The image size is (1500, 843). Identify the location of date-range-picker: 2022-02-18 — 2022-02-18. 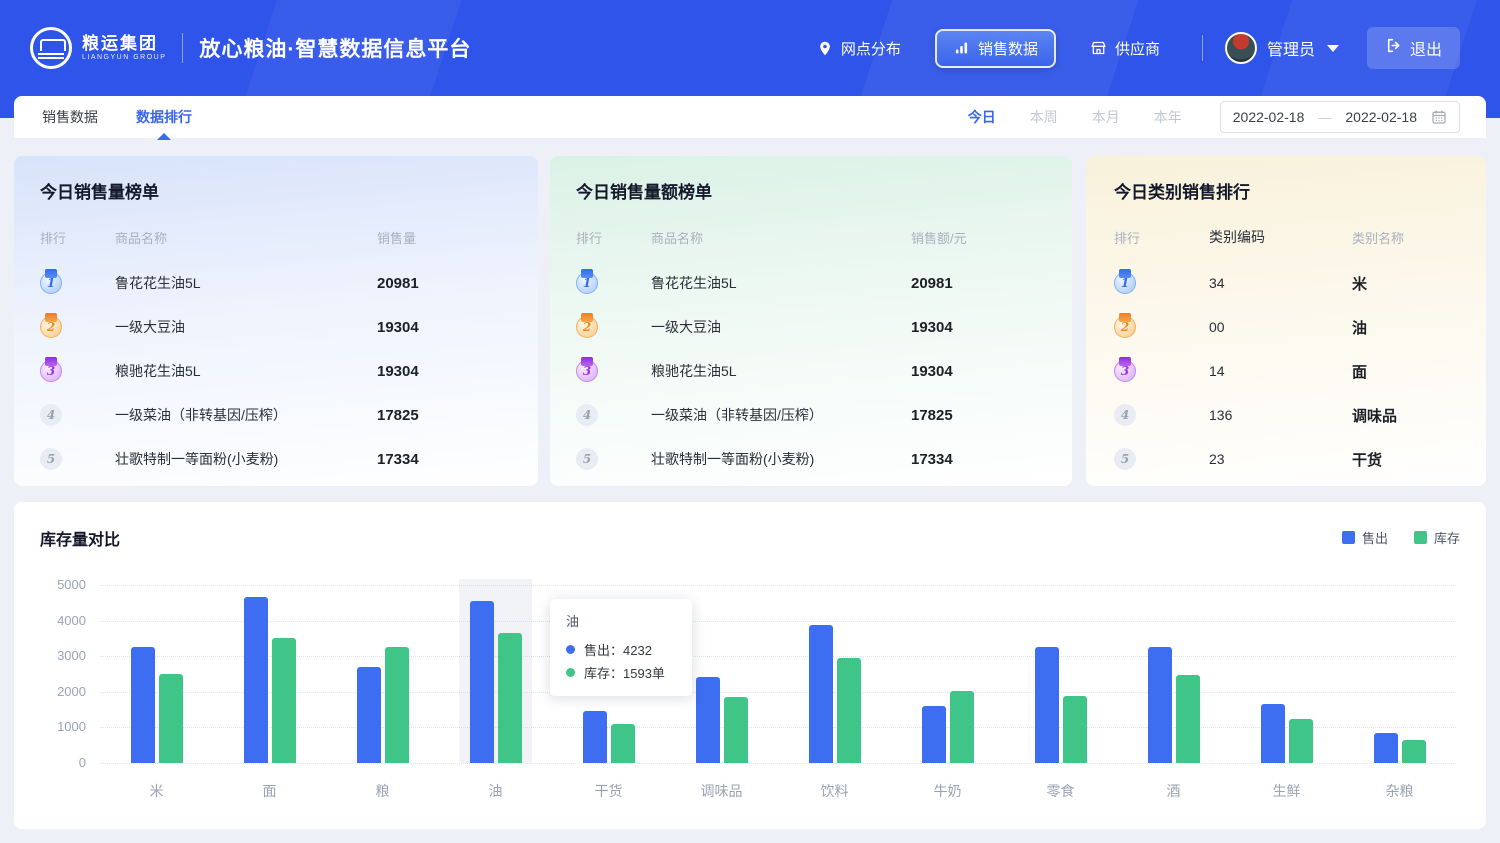
(1339, 117).